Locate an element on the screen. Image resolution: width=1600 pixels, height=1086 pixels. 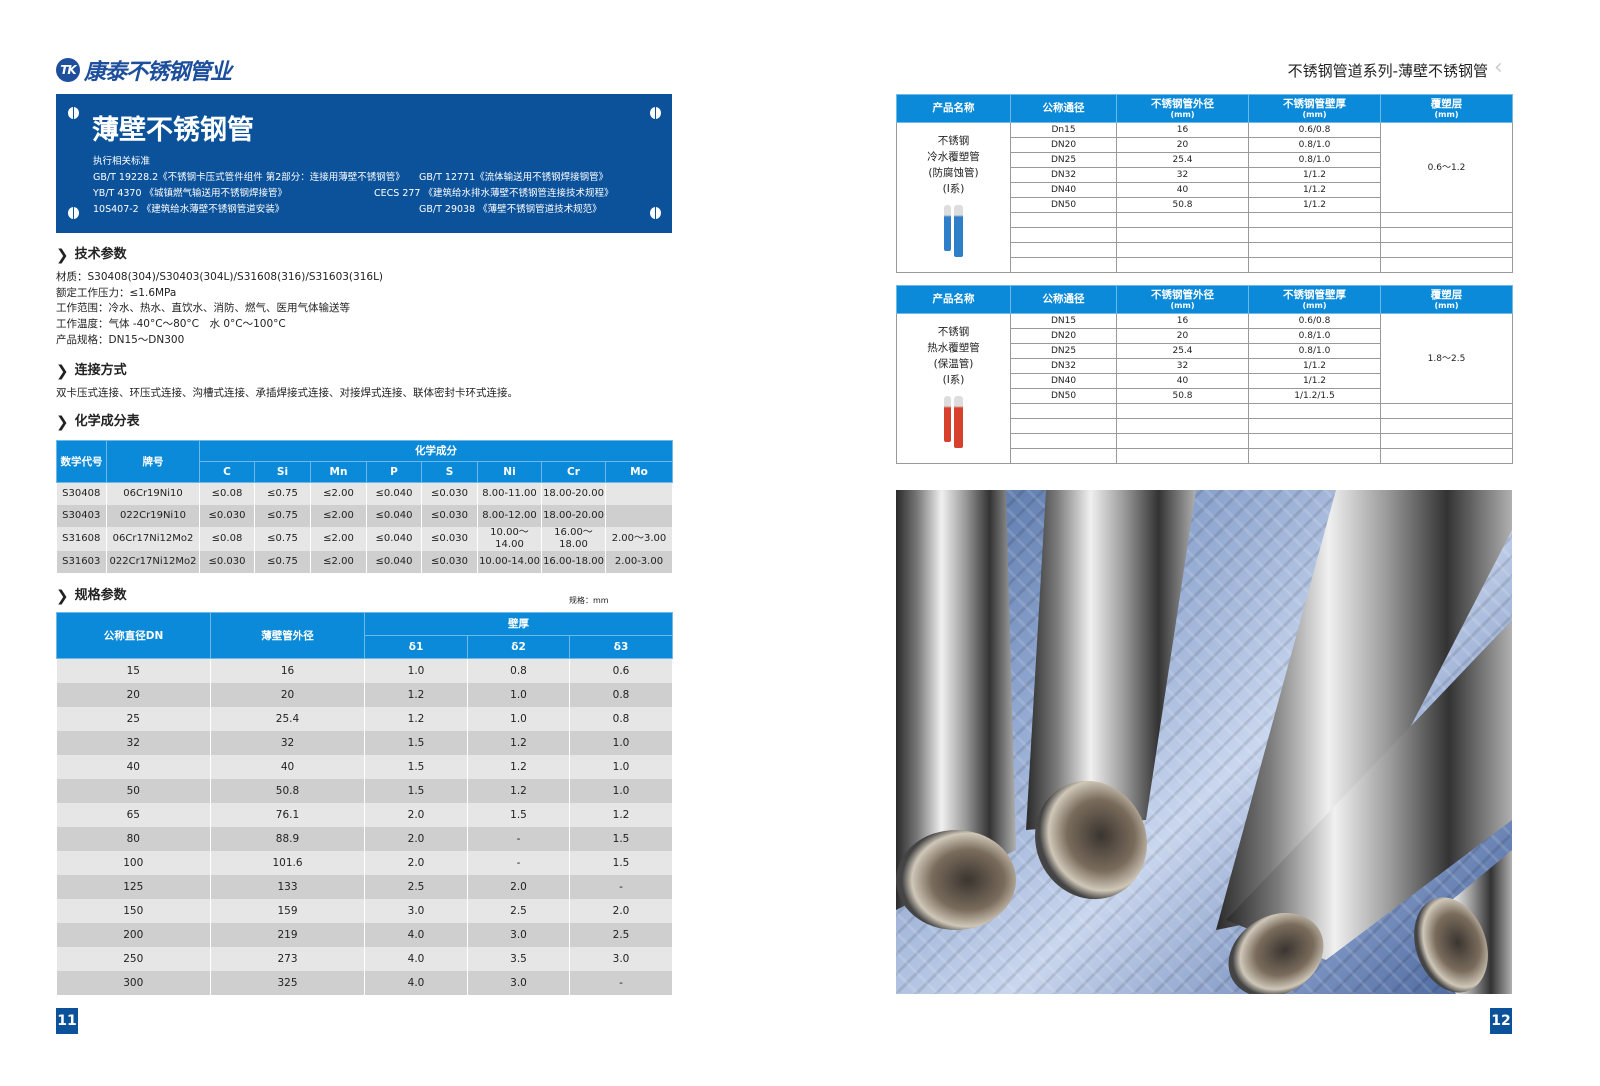
table-cell: 325 is located at coordinates (287, 982).